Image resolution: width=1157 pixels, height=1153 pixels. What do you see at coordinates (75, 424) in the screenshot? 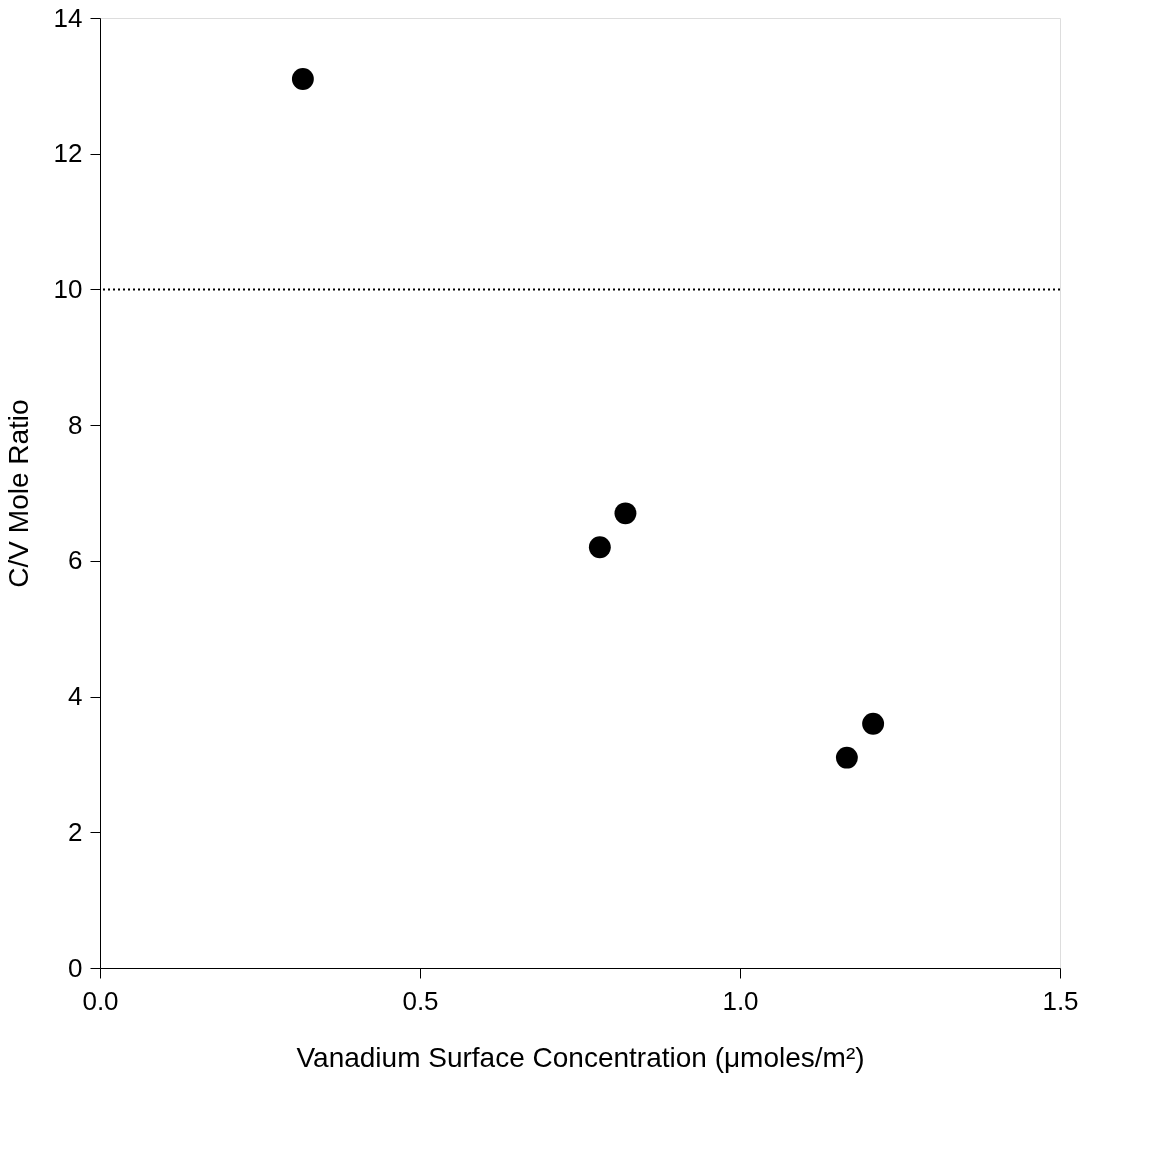
I see `y-tick-label: 8` at bounding box center [75, 424].